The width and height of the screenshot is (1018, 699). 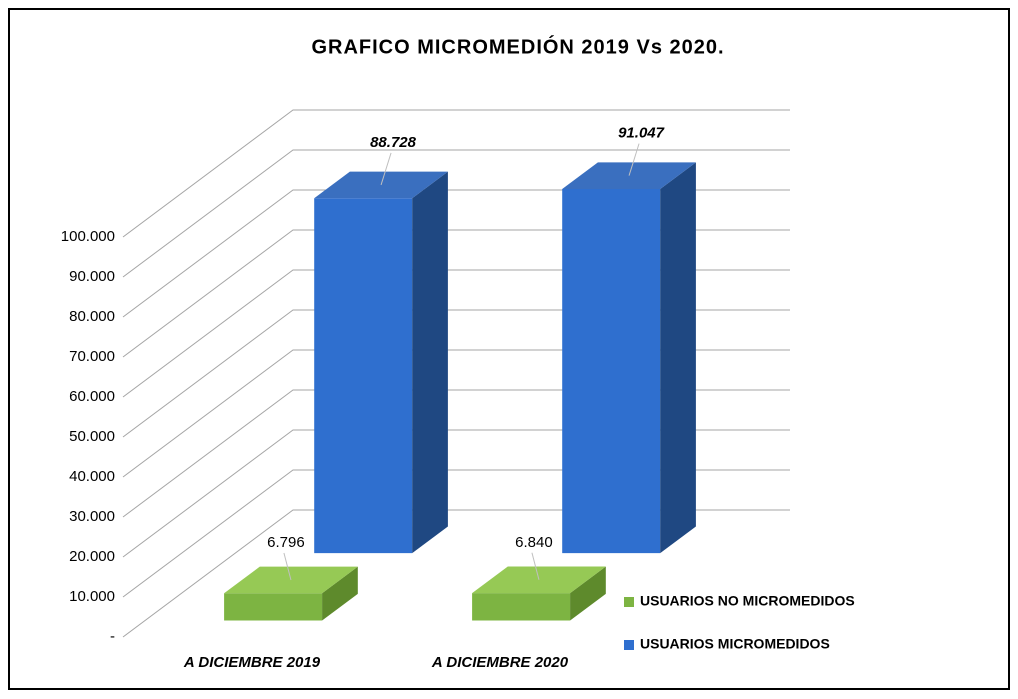 What do you see at coordinates (393, 142) in the screenshot?
I see `data-label: 88.728` at bounding box center [393, 142].